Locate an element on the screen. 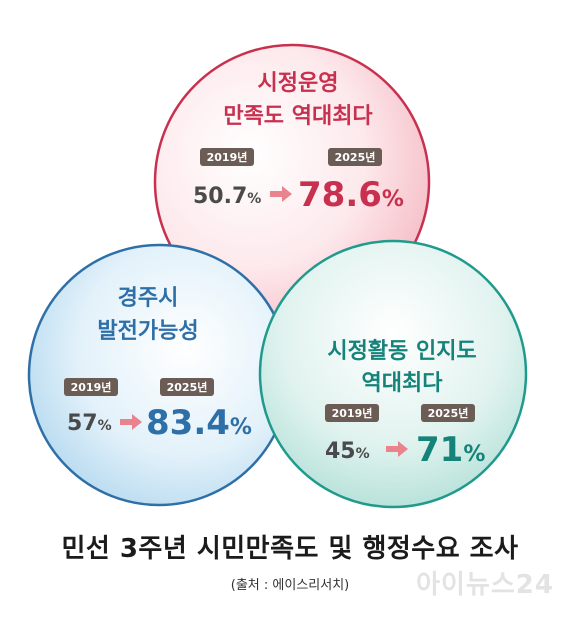  circle-title-line: 만족도 역대최다 is located at coordinates (298, 116).